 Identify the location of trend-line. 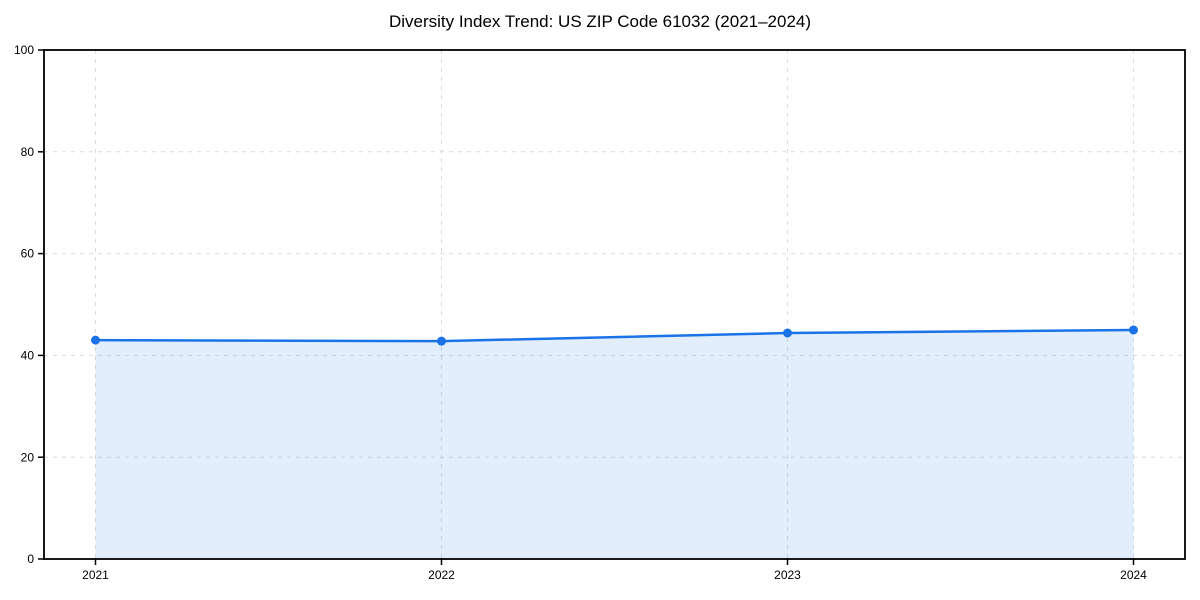
(614, 335).